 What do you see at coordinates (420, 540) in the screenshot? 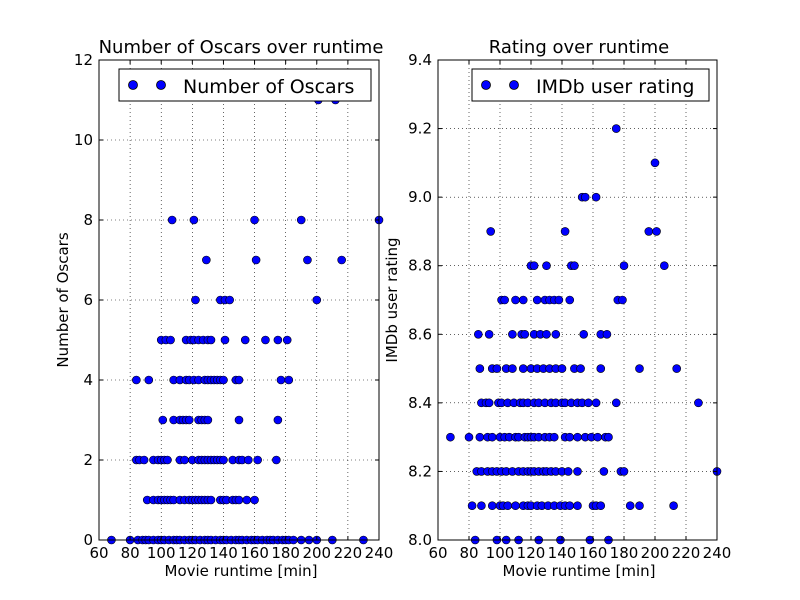
I see `rating-y-tick-label: 8.0` at bounding box center [420, 540].